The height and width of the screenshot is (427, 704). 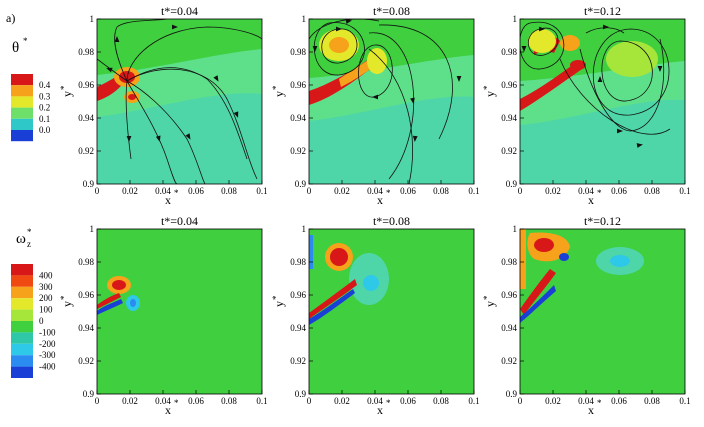 What do you see at coordinates (47, 355) in the screenshot?
I see `legend-label: -300` at bounding box center [47, 355].